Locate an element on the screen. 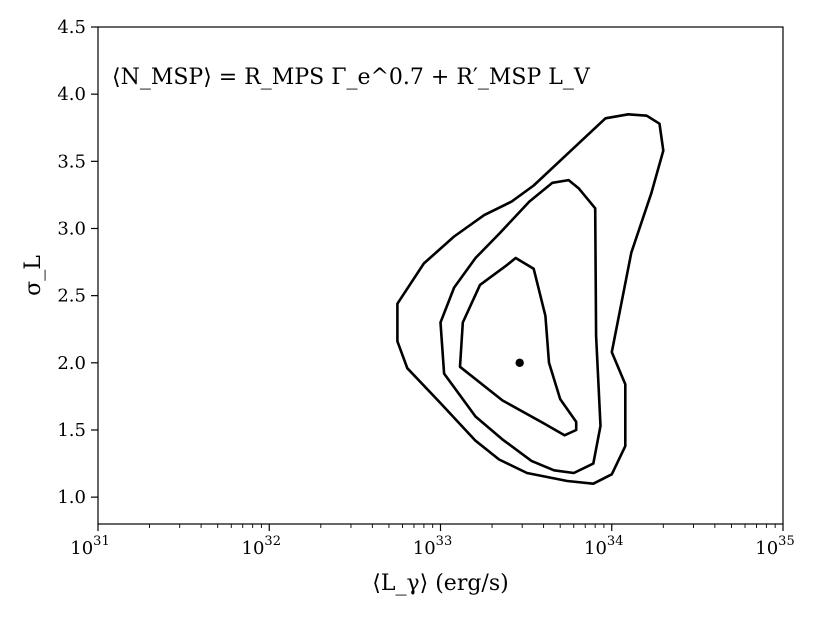  best-fit-point is located at coordinates (519, 363).